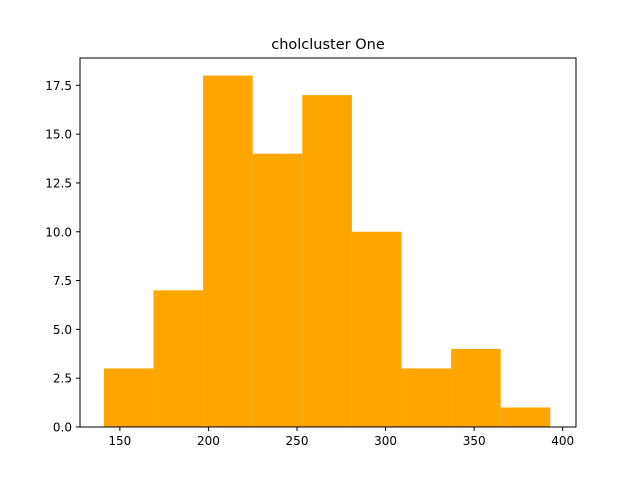 Image resolution: width=640 pixels, height=485 pixels. Describe the element at coordinates (208, 441) in the screenshot. I see `x-tick-label: 200` at that location.